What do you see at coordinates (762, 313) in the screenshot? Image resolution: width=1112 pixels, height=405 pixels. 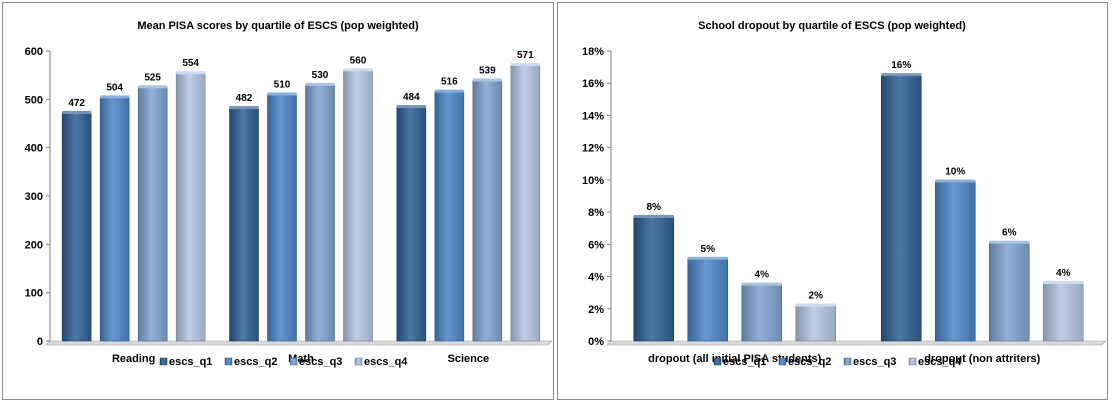 I see `bar-escs_q3-dropout-all-initial-pisa-students` at bounding box center [762, 313].